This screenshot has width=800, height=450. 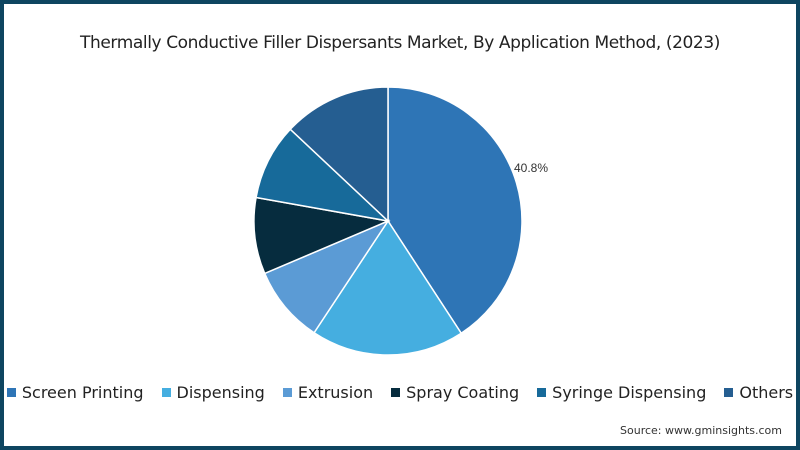 What do you see at coordinates (758, 392) in the screenshot?
I see `legend-item-others: Others` at bounding box center [758, 392].